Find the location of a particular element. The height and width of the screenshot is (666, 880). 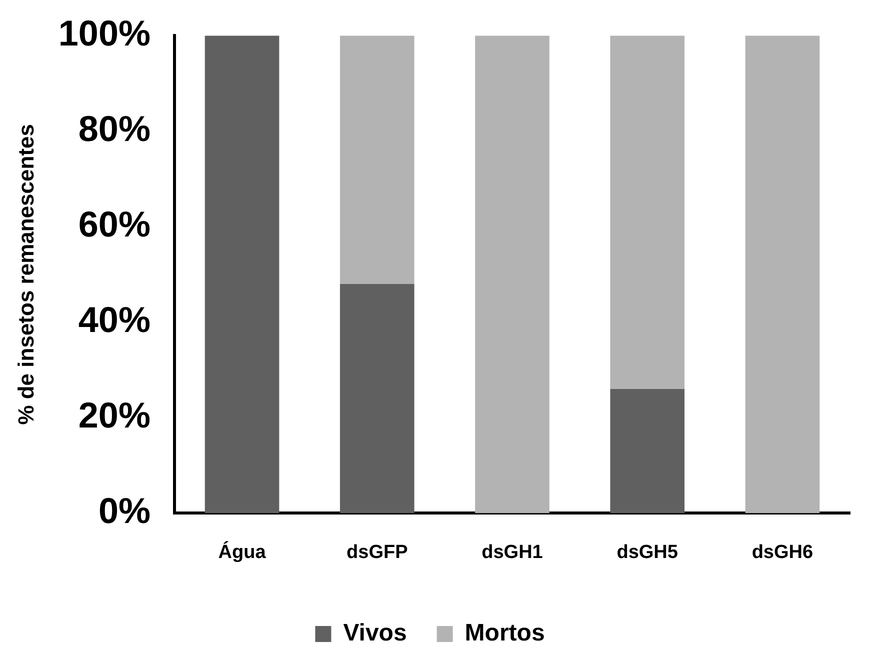

x-tick-label: dsGH5 is located at coordinates (647, 552).